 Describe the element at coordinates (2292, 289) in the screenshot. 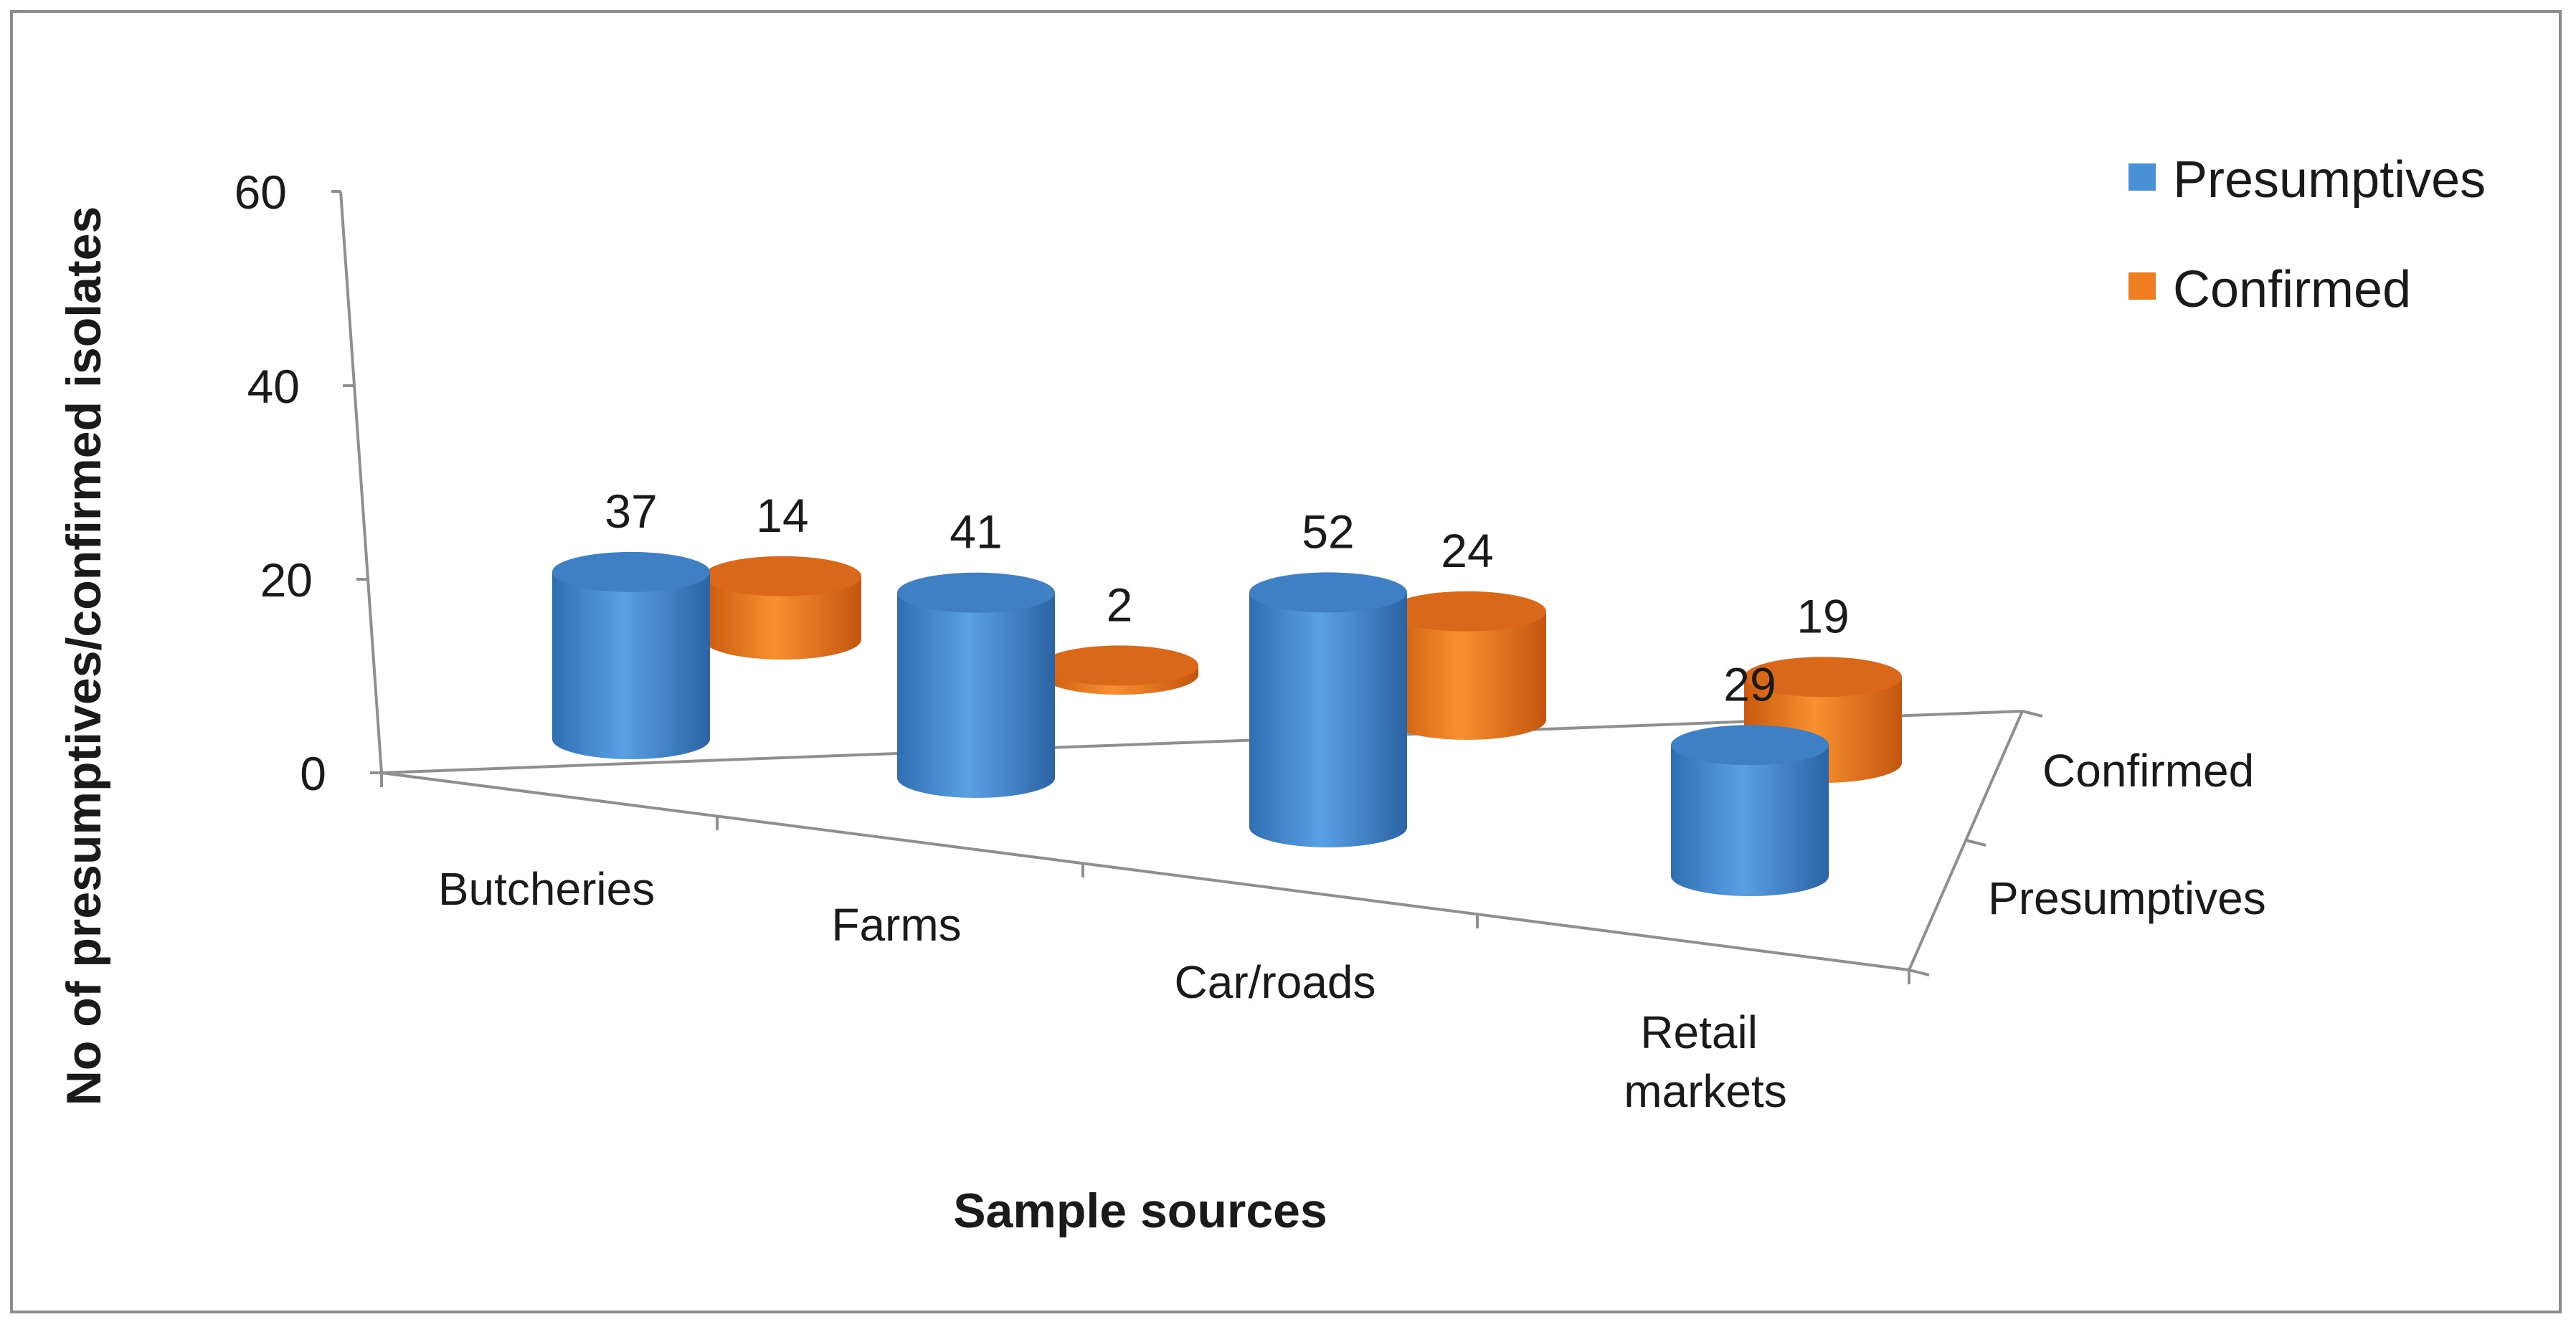

I see `legend-label-confirmed: Confirmed` at that location.